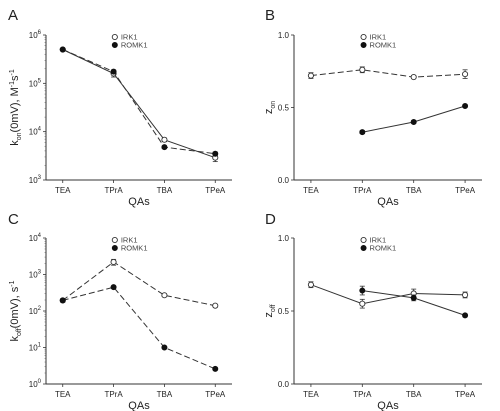 This screenshot has width=500, height=411. I want to click on y-tick-label: 10⁶, so click(35, 35).